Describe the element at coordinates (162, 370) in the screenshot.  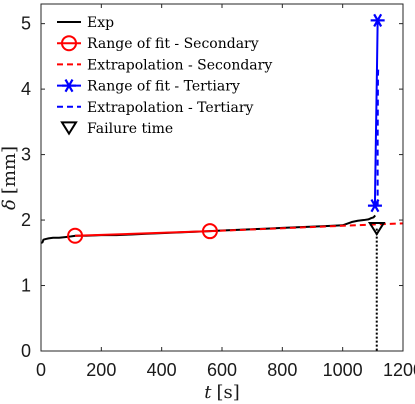
I see `x-tick-label: 400` at that location.